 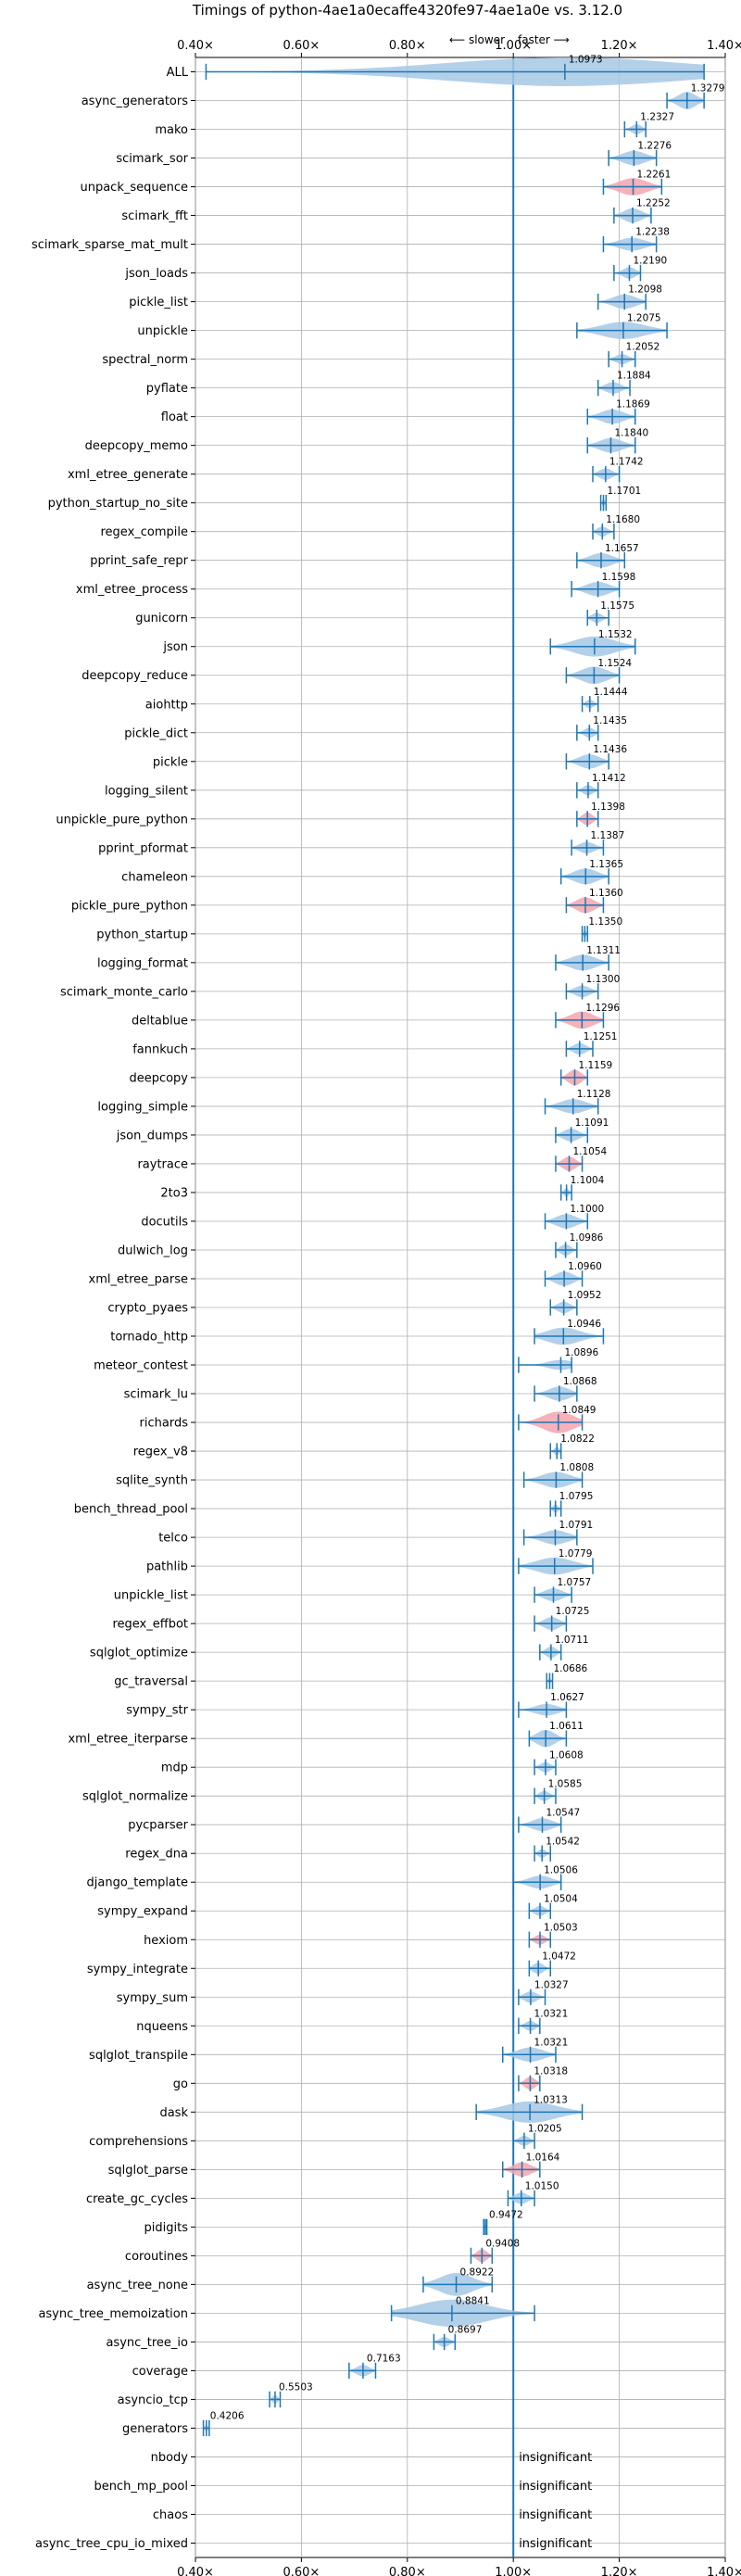 I want to click on benchmark-label: scimark_lu, so click(x=156, y=1395).